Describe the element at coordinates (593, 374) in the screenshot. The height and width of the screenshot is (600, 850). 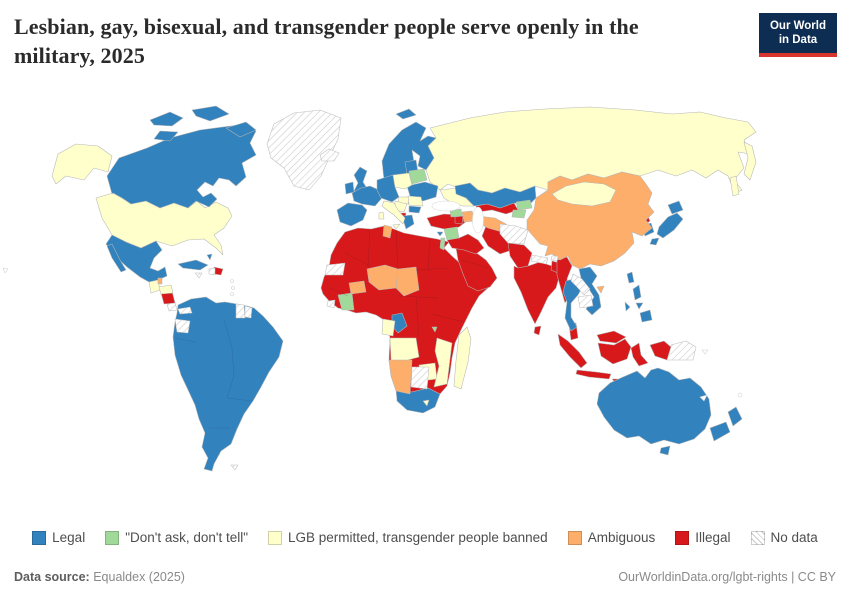
I see `country-indonesia-java` at that location.